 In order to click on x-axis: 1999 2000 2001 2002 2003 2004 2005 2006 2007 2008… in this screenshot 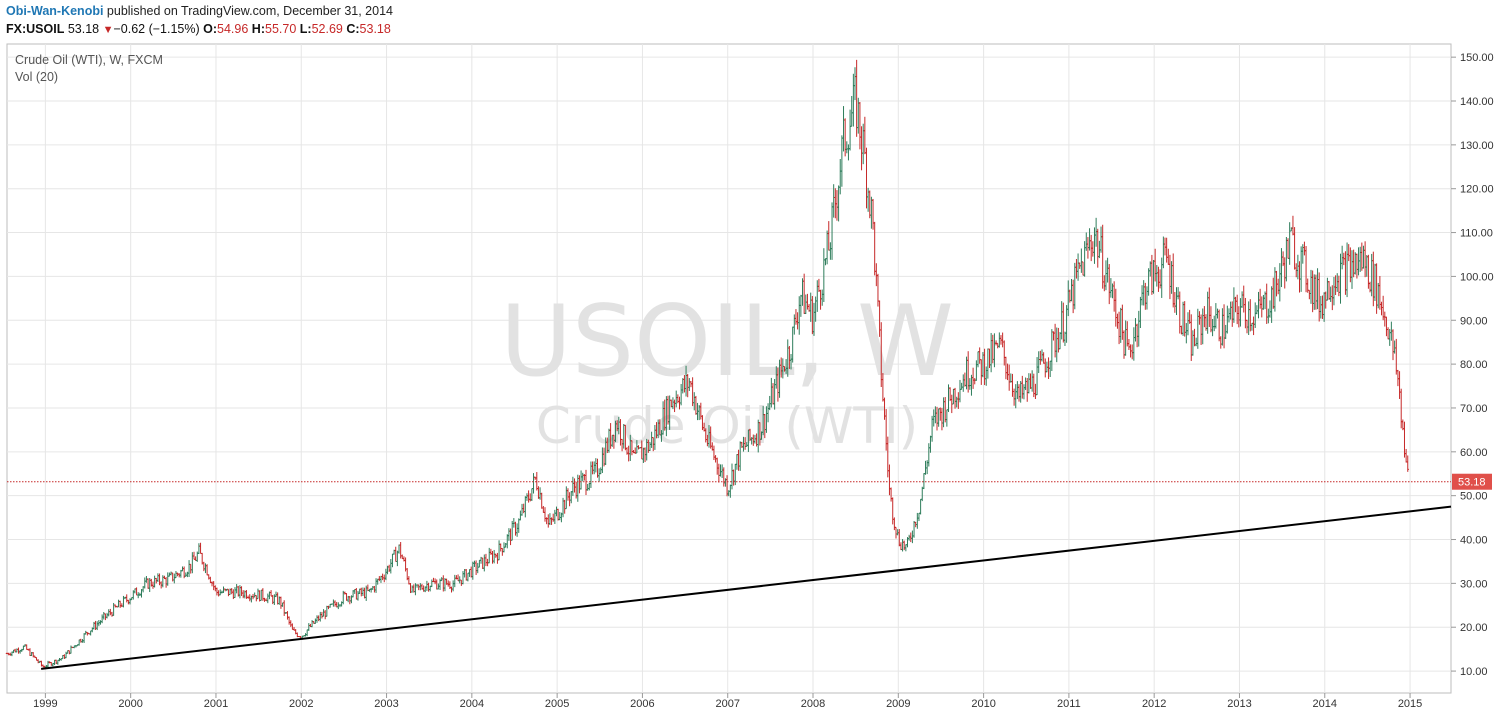, I will do `click(727, 701)`.